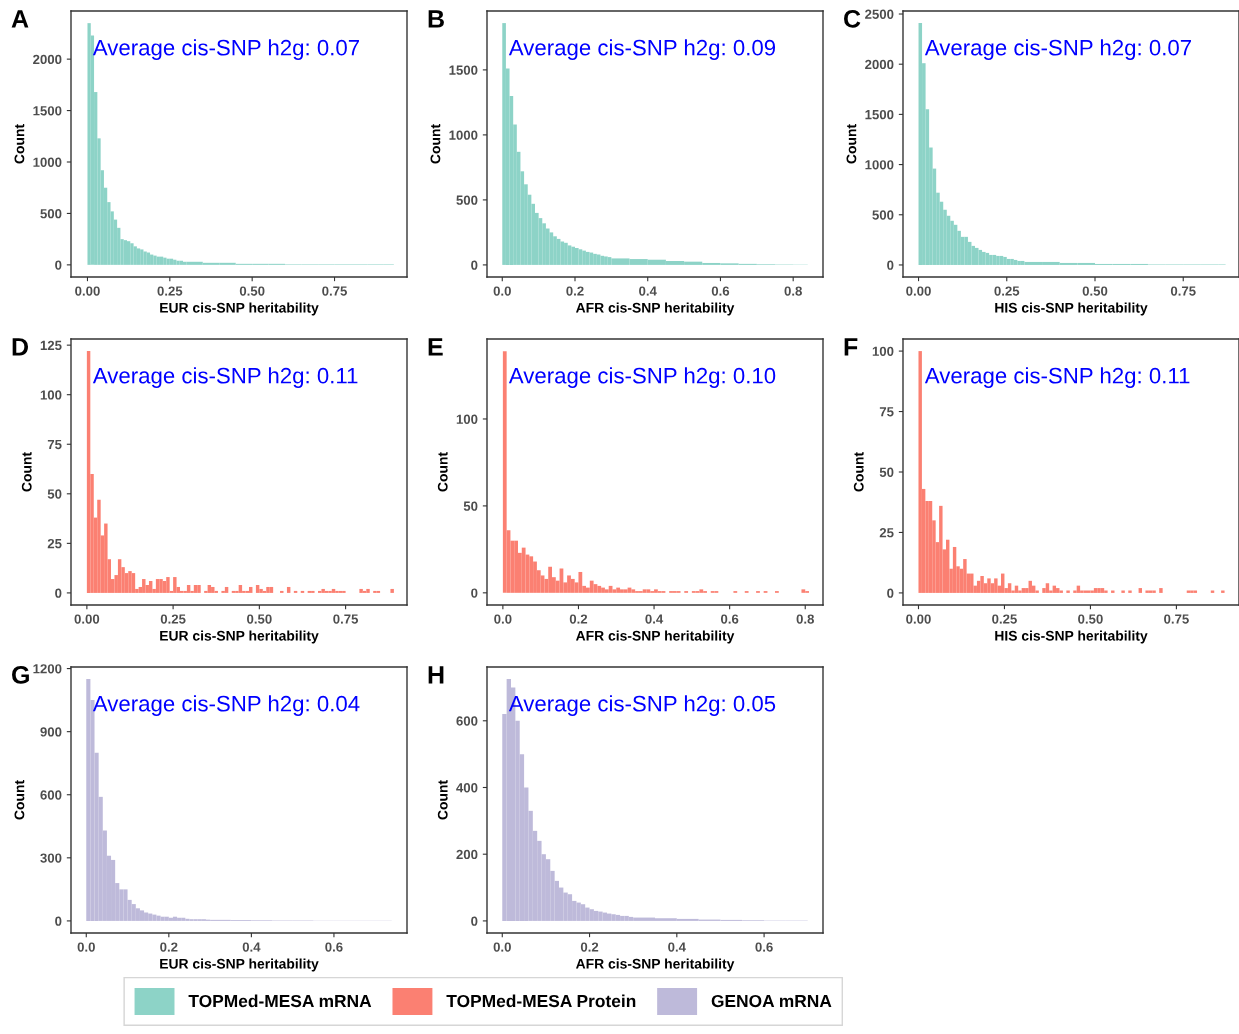 The height and width of the screenshot is (1034, 1239). Describe the element at coordinates (771, 1001) in the screenshot. I see `legend-label: GENOA mRNA` at that location.